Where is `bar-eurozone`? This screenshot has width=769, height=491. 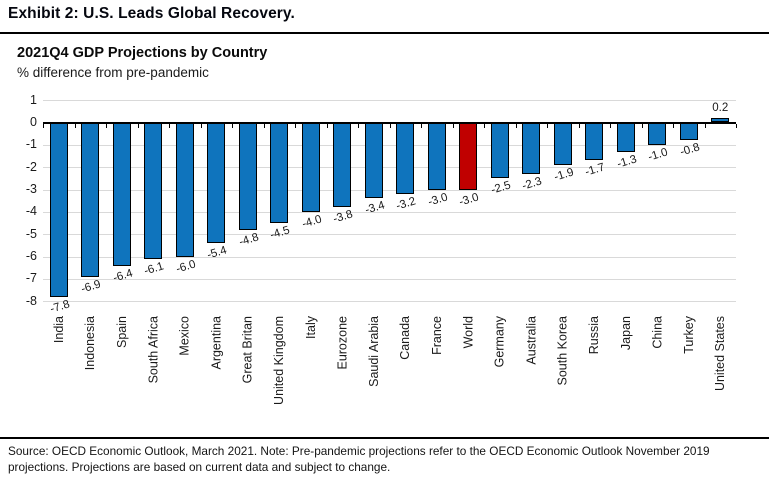
bar-eurozone is located at coordinates (342, 165).